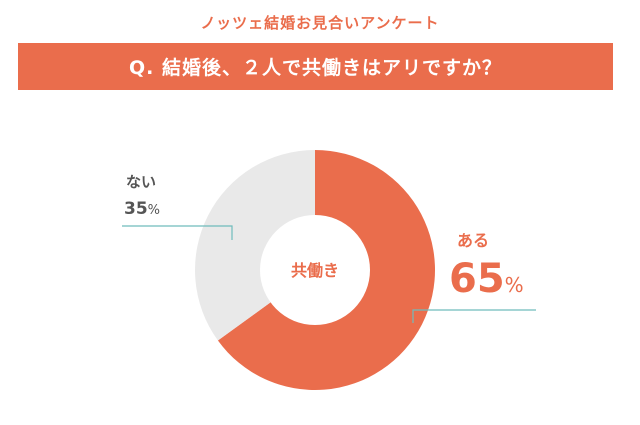 The image size is (640, 425). What do you see at coordinates (514, 285) in the screenshot?
I see `label-yes-unit: %` at bounding box center [514, 285].